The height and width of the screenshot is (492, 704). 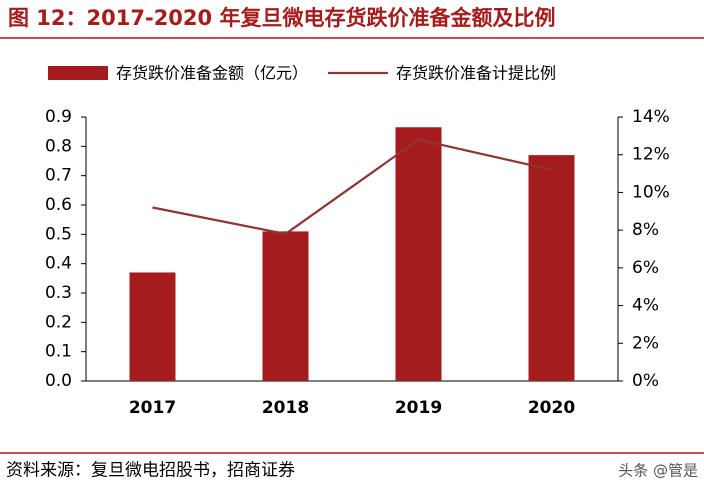 What do you see at coordinates (651, 117) in the screenshot?
I see `y2-tick-label: 14%` at bounding box center [651, 117].